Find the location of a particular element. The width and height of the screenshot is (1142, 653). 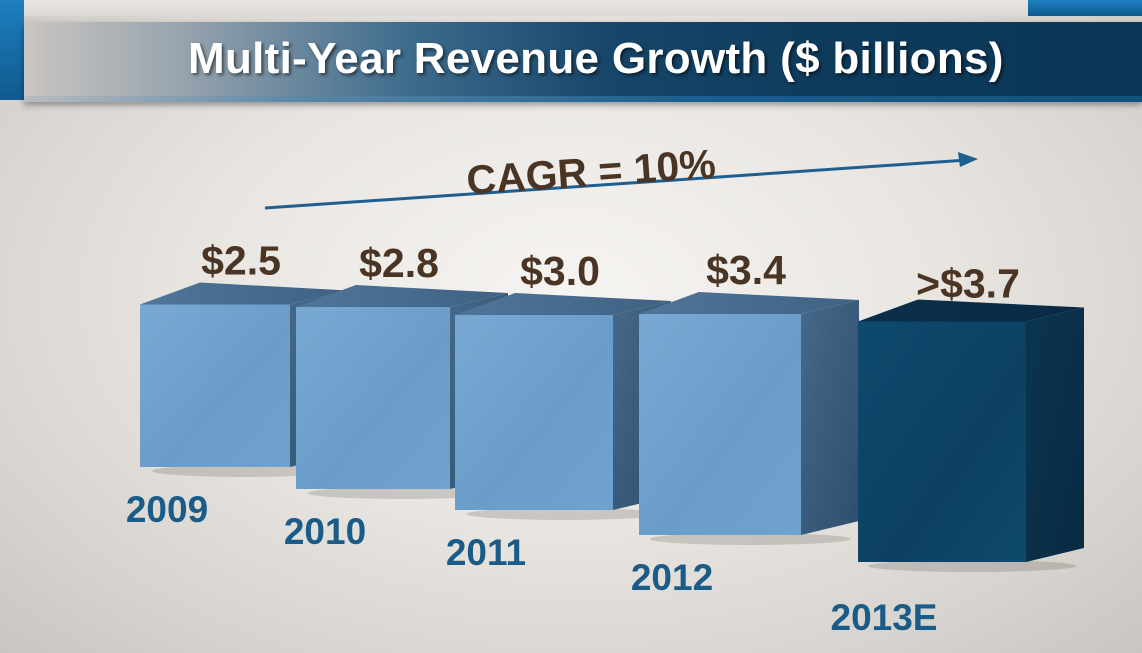

left-accent-bar is located at coordinates (12, 50).